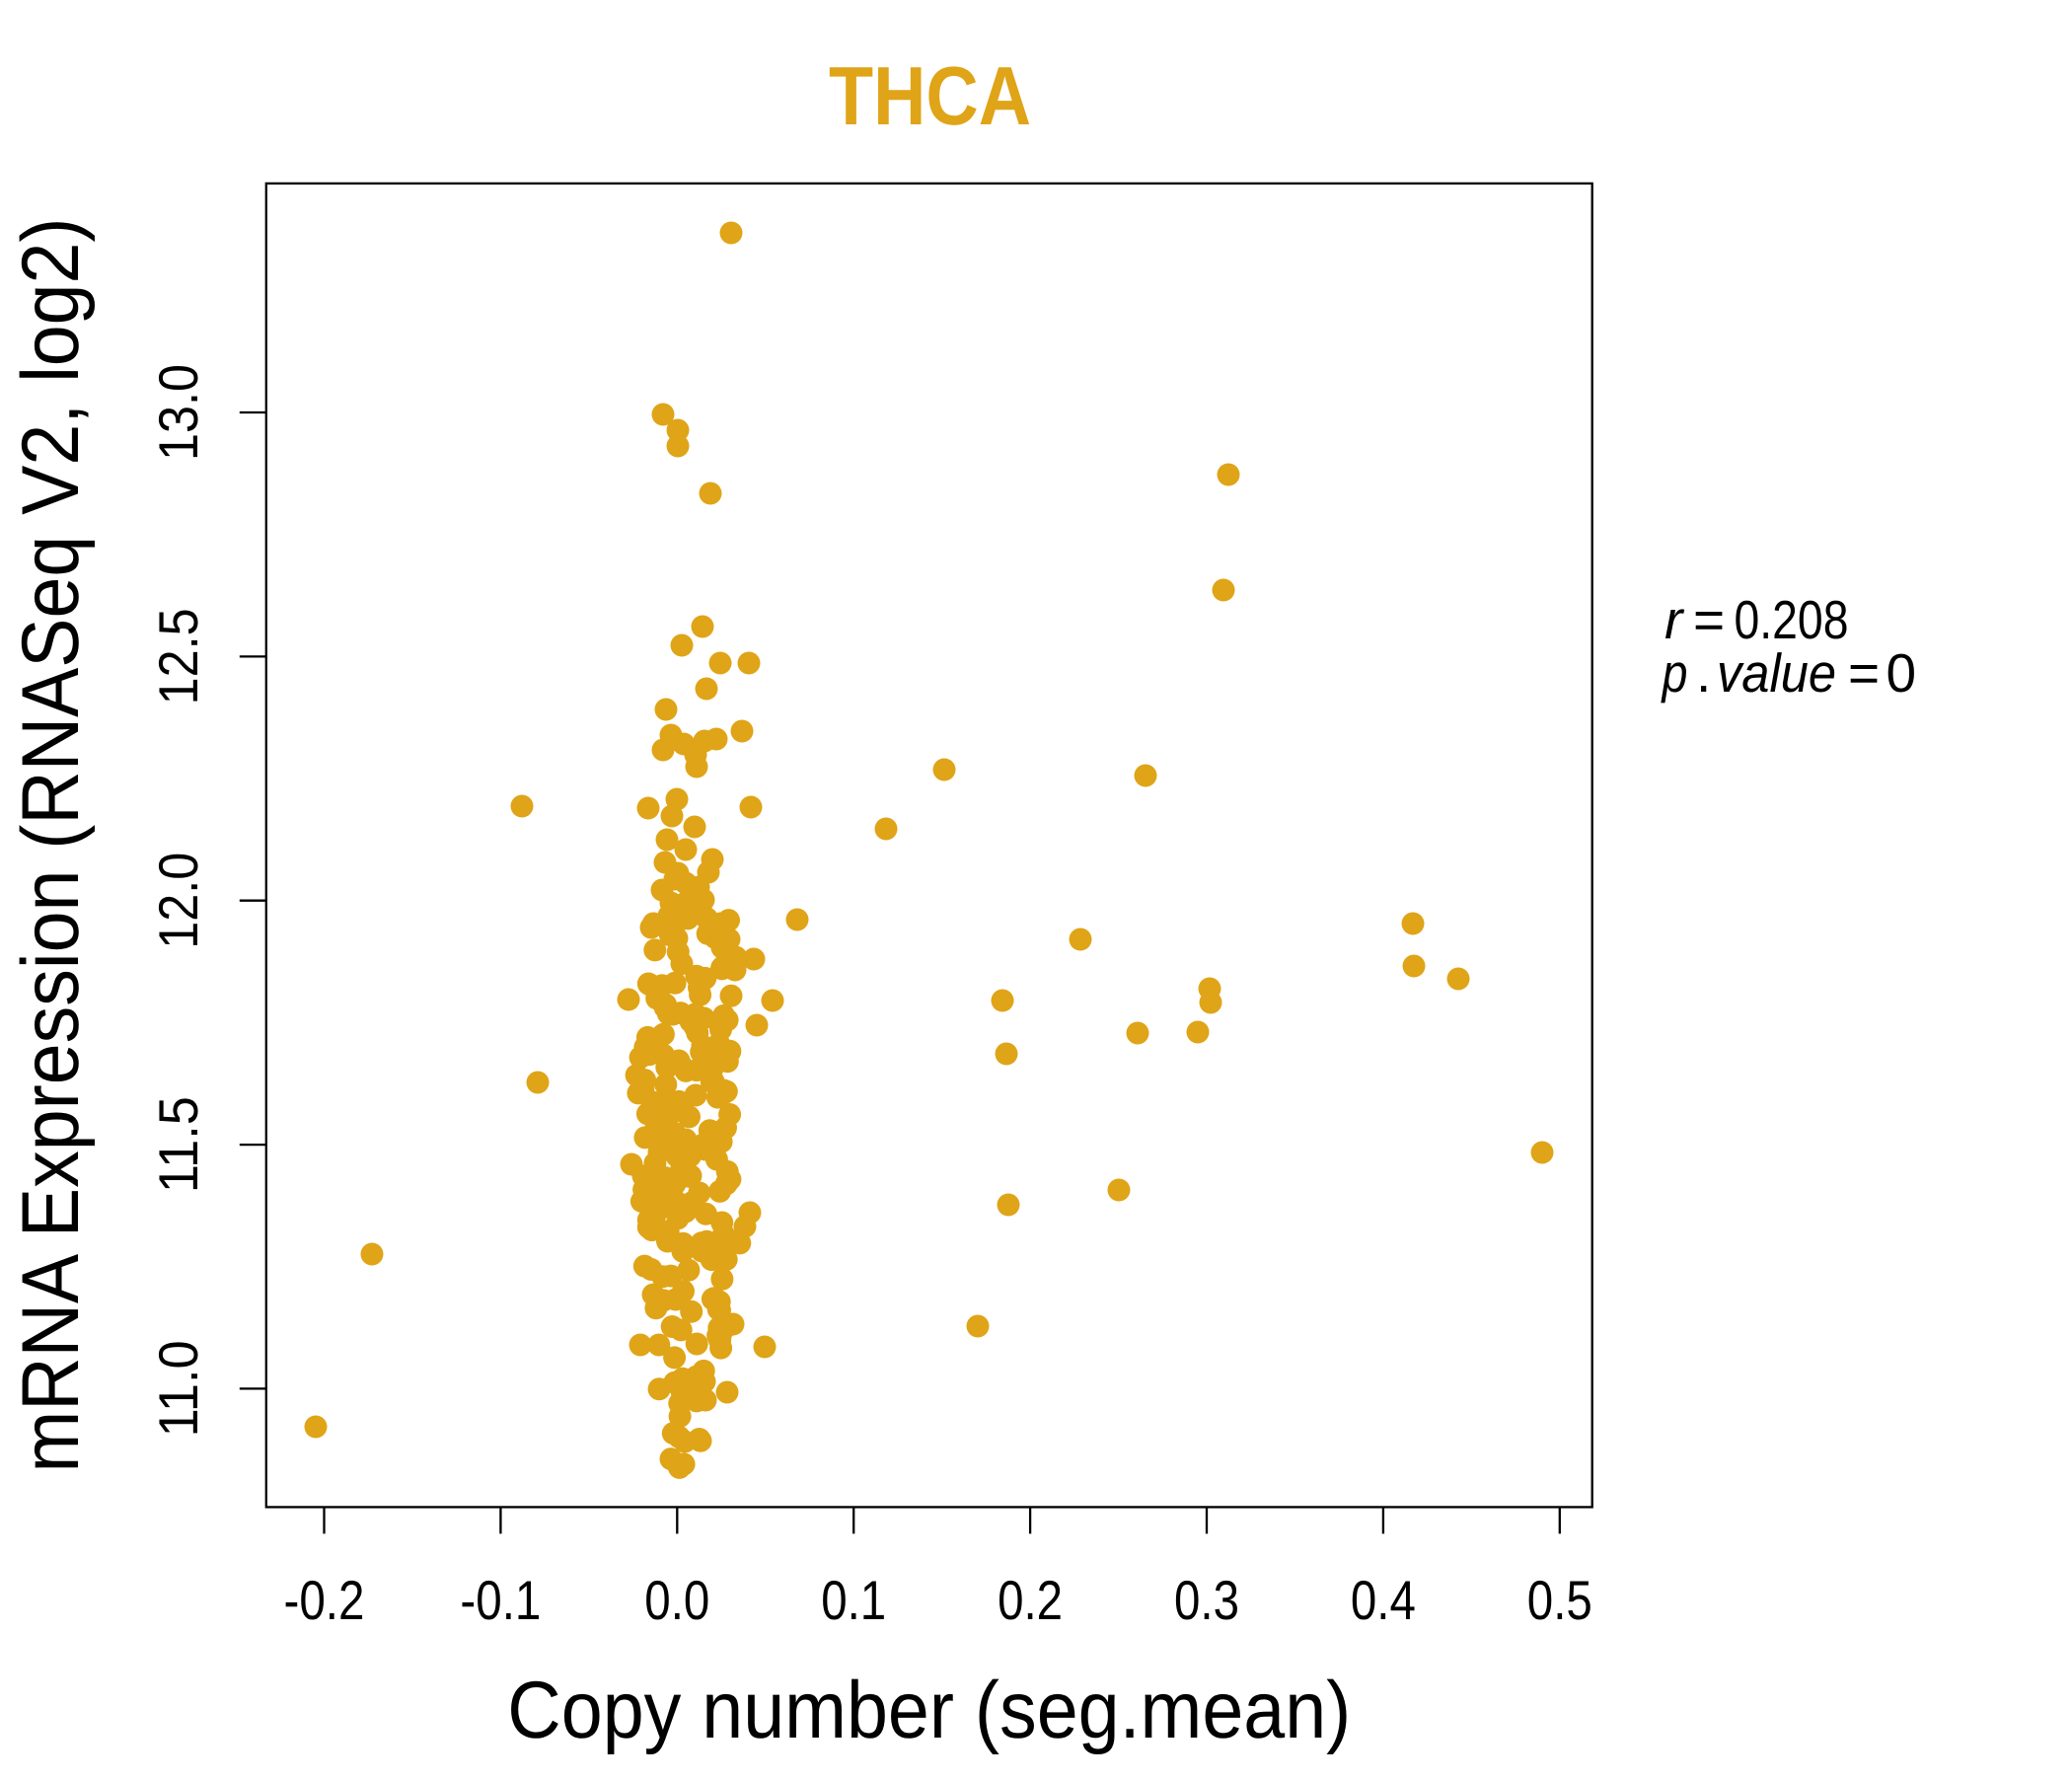 Image resolution: width=2072 pixels, height=1781 pixels. I want to click on svg-text: Copy number (seg.mean), so click(929, 1710).